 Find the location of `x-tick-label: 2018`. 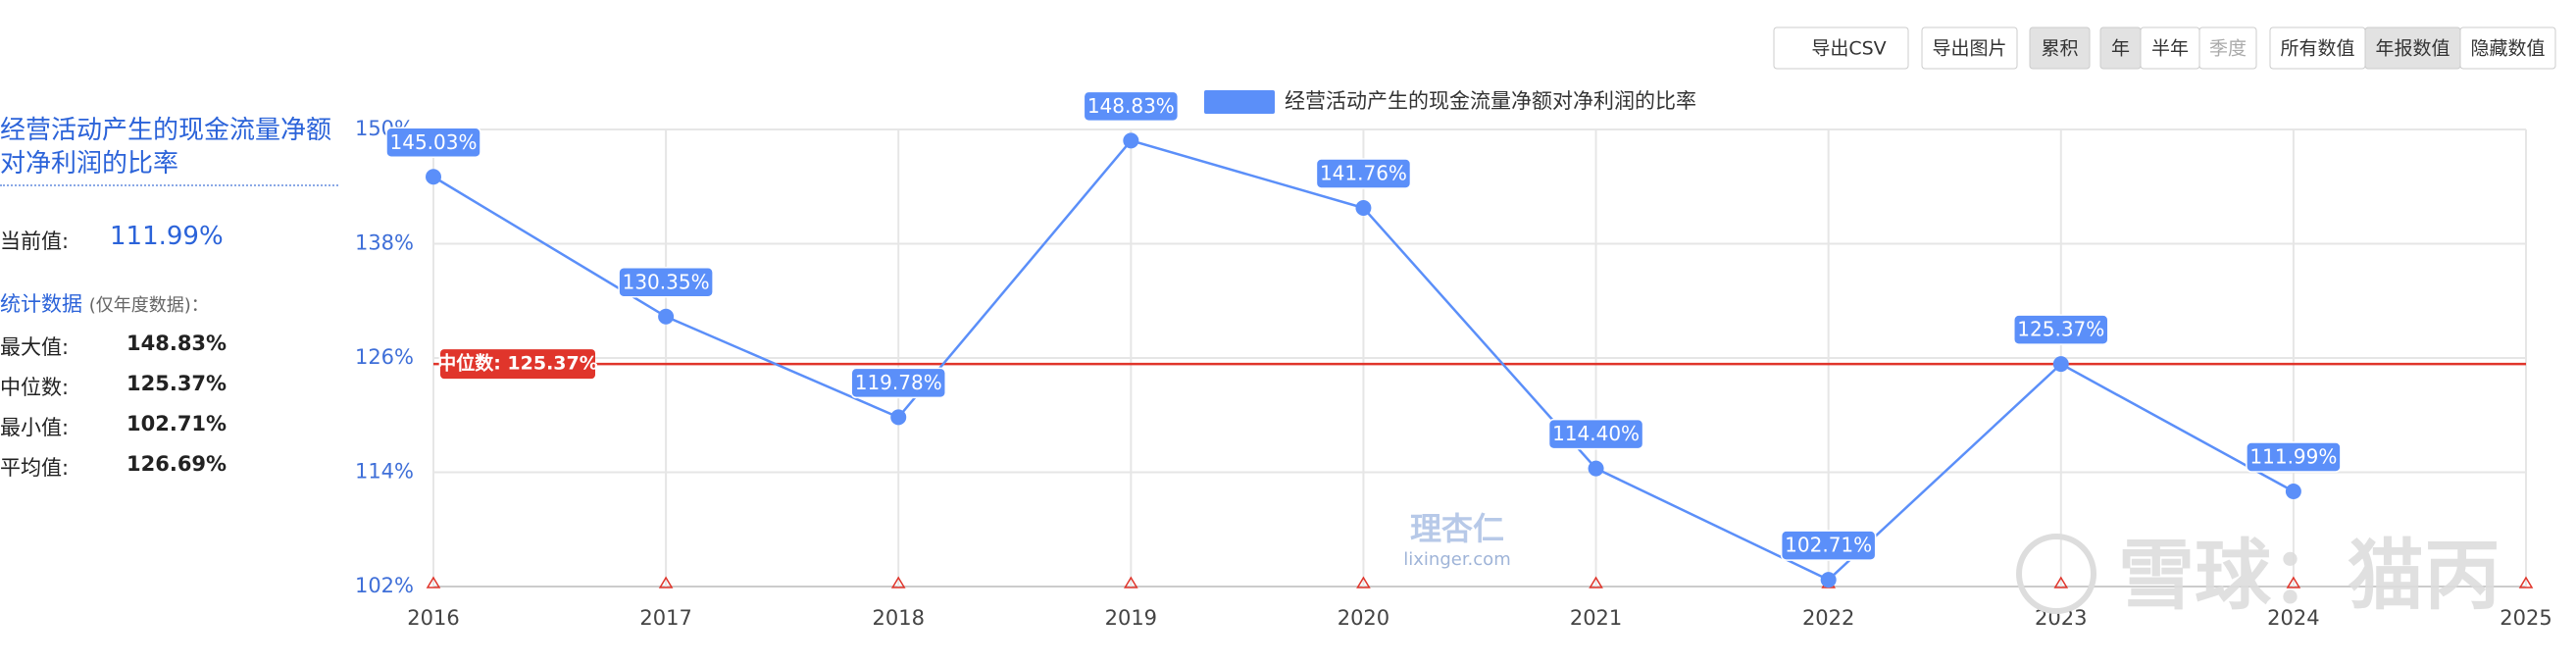

x-tick-label: 2018 is located at coordinates (898, 618).